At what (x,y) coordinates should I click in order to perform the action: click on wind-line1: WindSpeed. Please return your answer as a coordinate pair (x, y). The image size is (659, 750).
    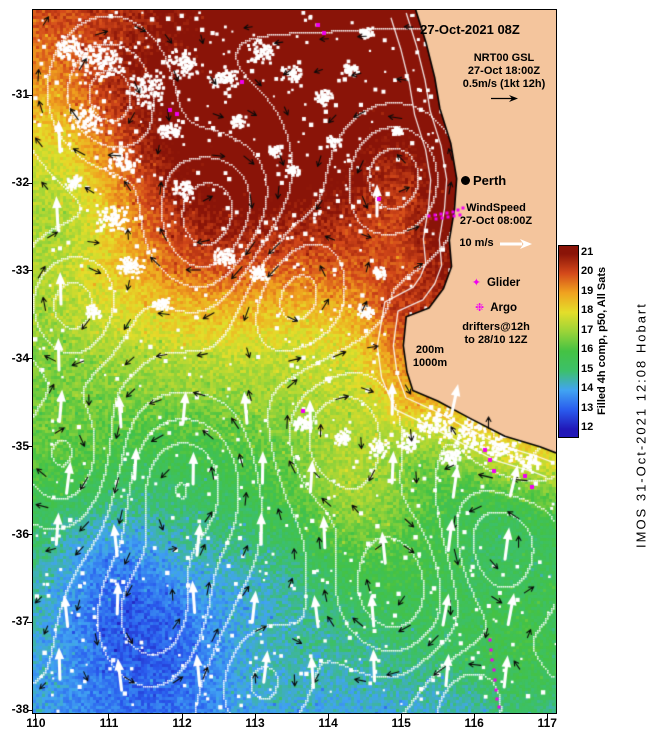
    Looking at the image, I should click on (496, 208).